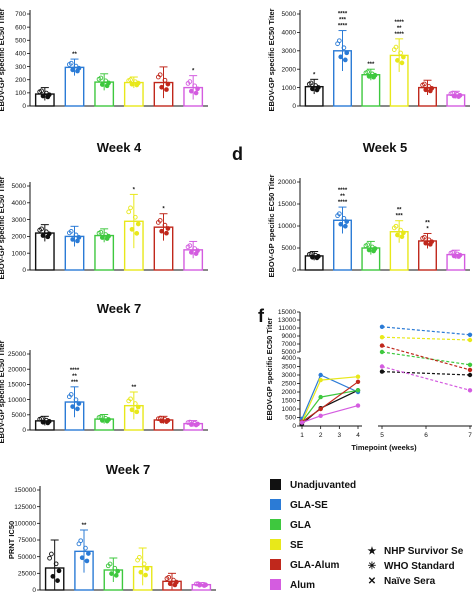 This screenshot has width=474, height=594. I want to click on legend-label: Naïve Sera, so click(410, 581).